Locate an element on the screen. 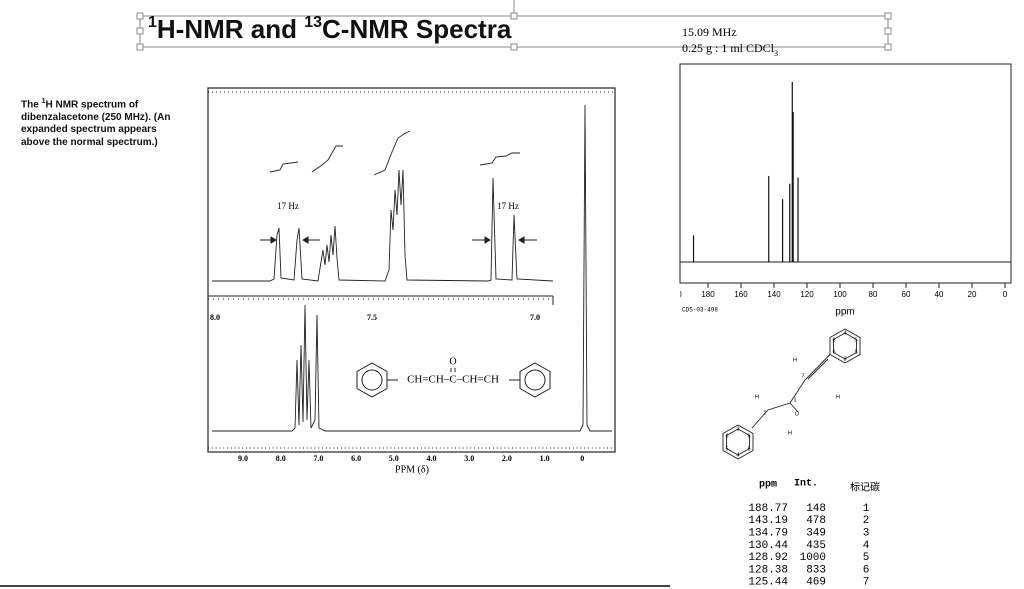 The height and width of the screenshot is (589, 1024). atom-label: 2 is located at coordinates (764, 413).